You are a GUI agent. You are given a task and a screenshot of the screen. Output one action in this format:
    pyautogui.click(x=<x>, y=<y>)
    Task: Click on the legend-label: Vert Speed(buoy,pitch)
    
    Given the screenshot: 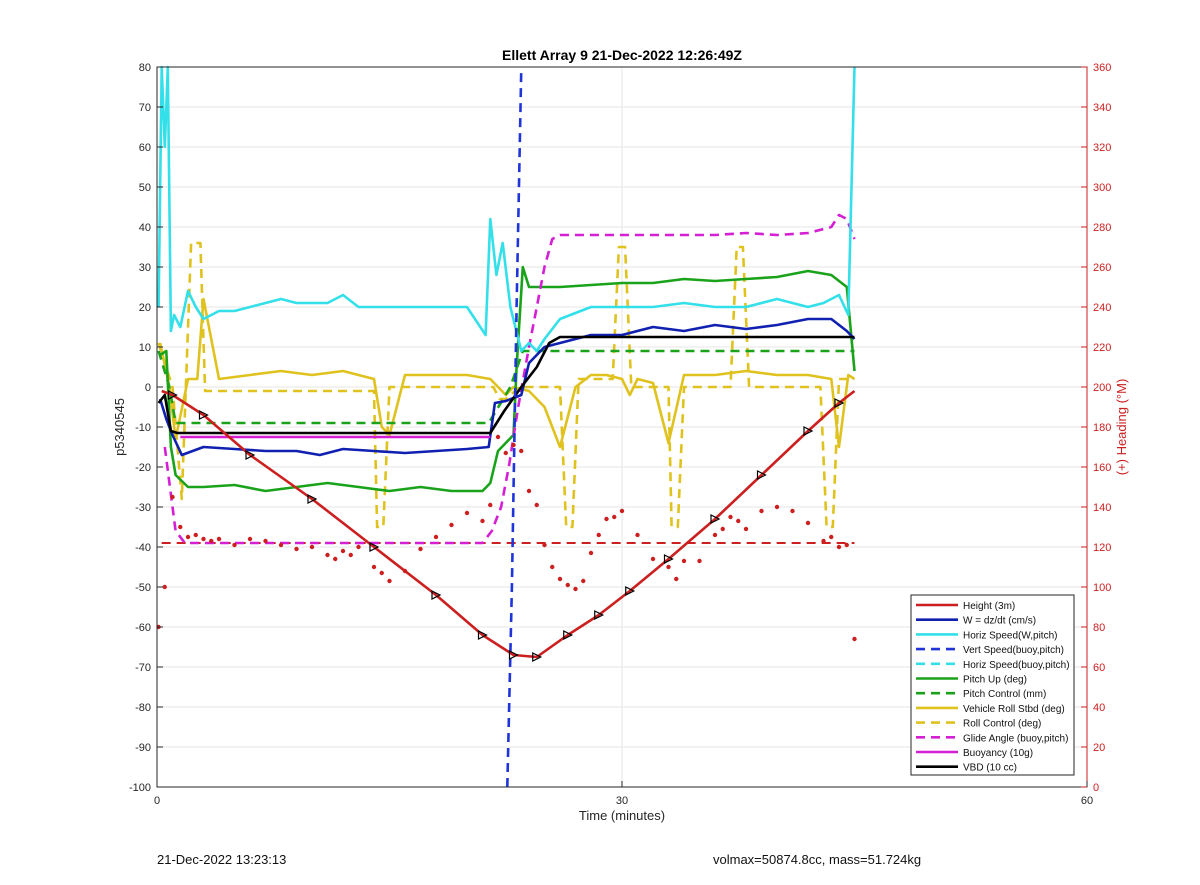 What is the action you would take?
    pyautogui.click(x=1013, y=650)
    